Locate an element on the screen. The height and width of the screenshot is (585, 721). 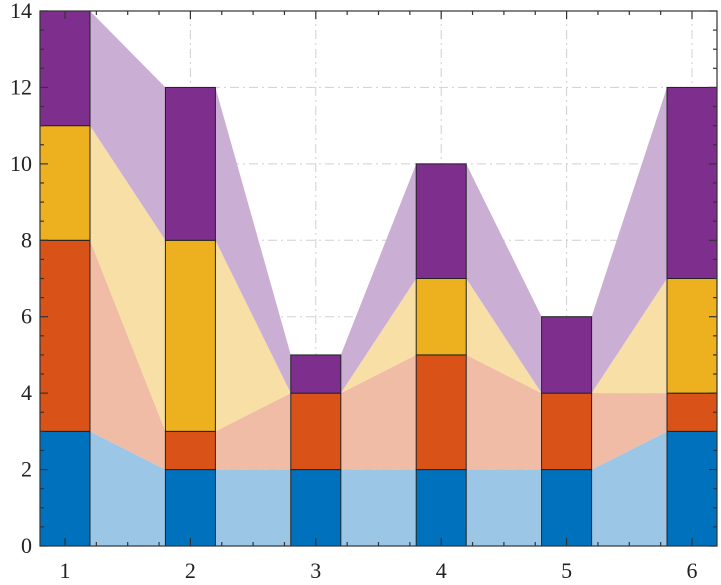
y-tick-label-4: 4 is located at coordinates (26, 392).